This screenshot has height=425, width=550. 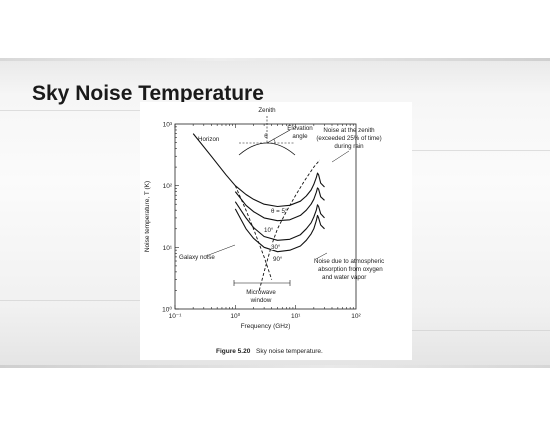 What do you see at coordinates (289, 351) in the screenshot?
I see `figure-caption-text: Sky noise temperature.` at bounding box center [289, 351].